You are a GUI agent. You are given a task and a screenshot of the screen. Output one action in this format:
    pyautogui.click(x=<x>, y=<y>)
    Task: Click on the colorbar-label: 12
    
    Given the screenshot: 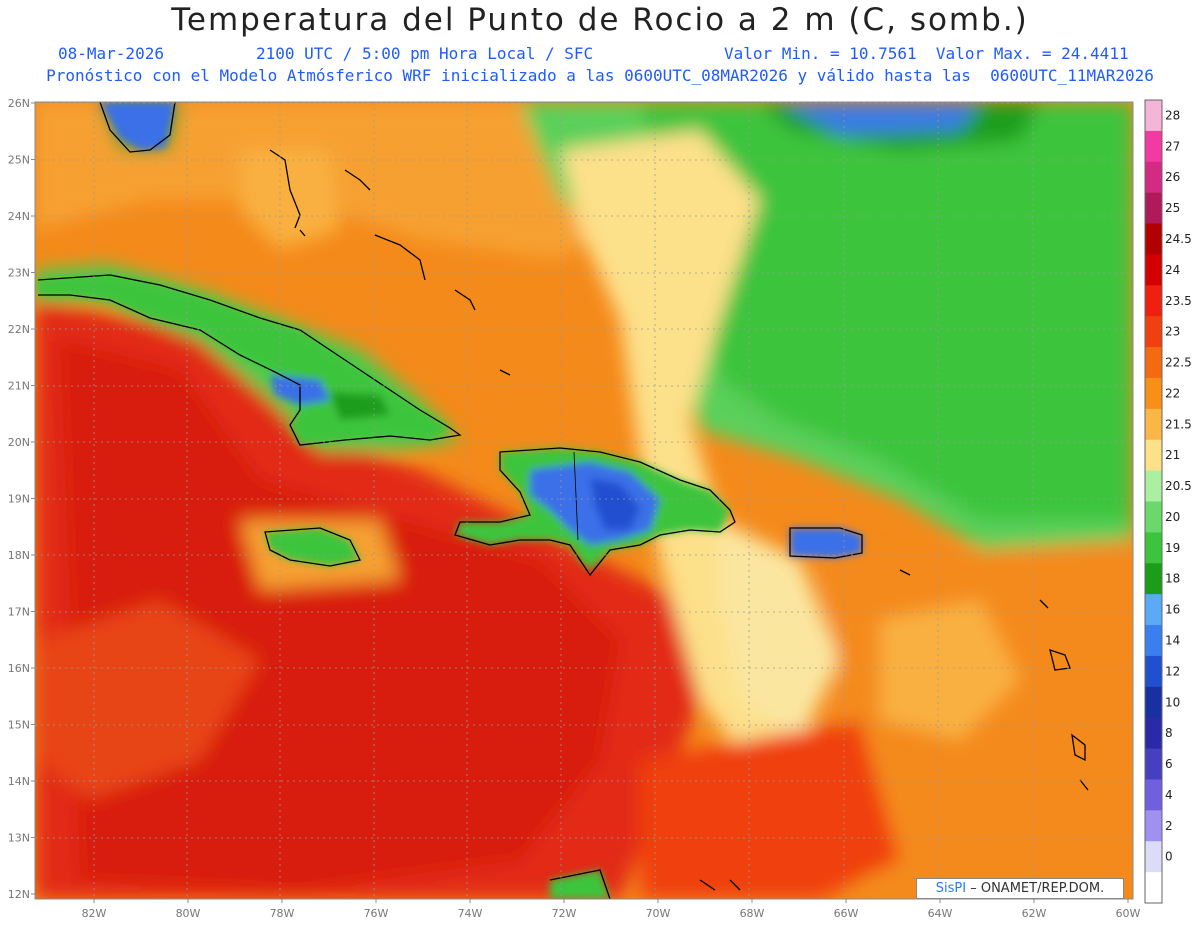 What is the action you would take?
    pyautogui.click(x=1172, y=671)
    